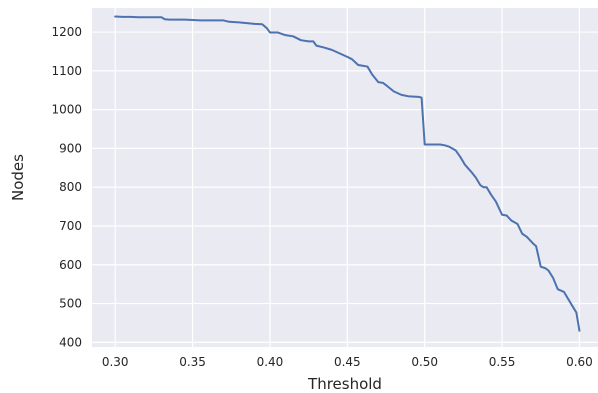 The image size is (598, 393). I want to click on y-tick-labels: 400 500 600 700 800 900 1000 1100 1200, so click(66, 187).